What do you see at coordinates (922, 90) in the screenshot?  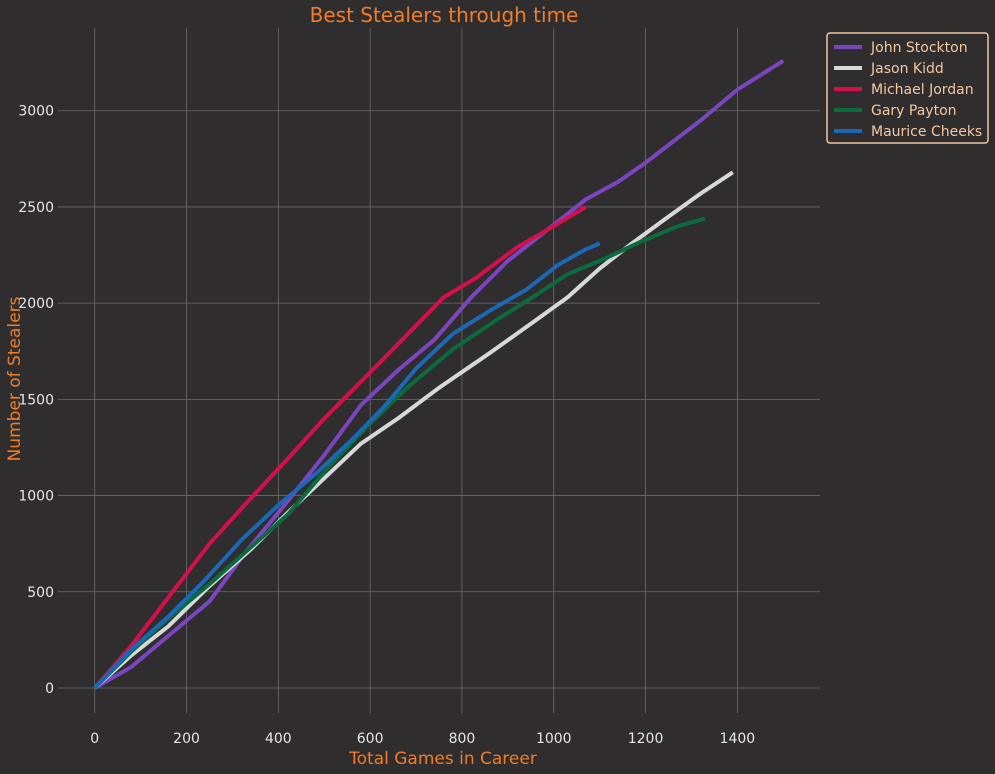 I see `legend-label-michael-jordan: Michael Jordan` at bounding box center [922, 90].